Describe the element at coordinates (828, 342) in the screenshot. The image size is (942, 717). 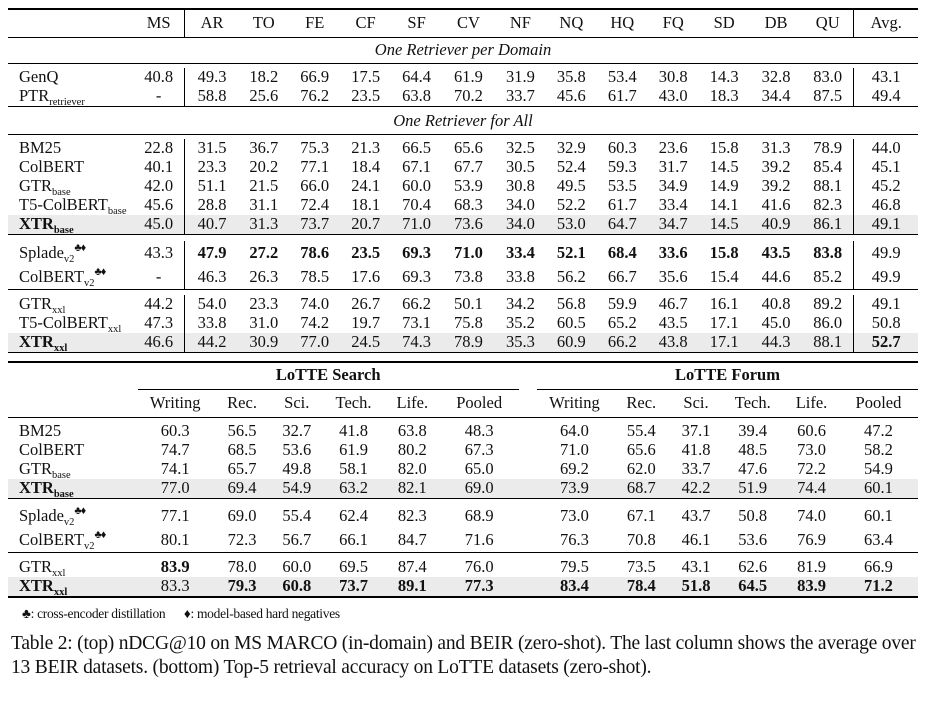
I see `cell-value: 88.1` at that location.